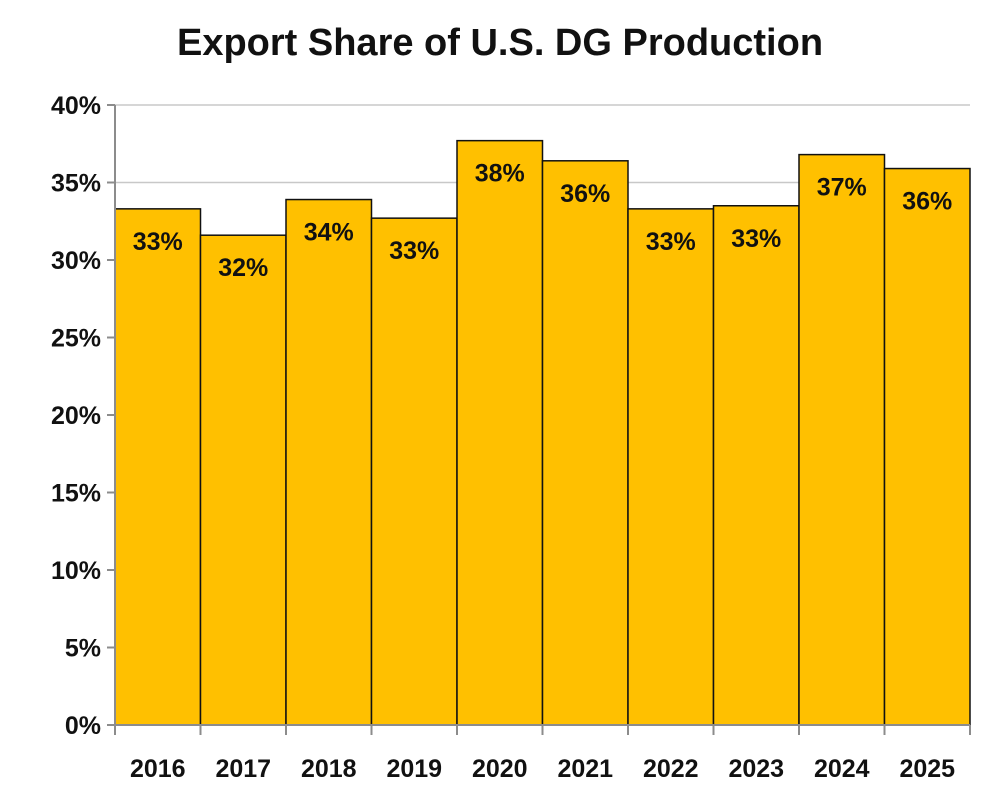 The image size is (1000, 800). Describe the element at coordinates (243, 480) in the screenshot. I see `bar-2017` at that location.